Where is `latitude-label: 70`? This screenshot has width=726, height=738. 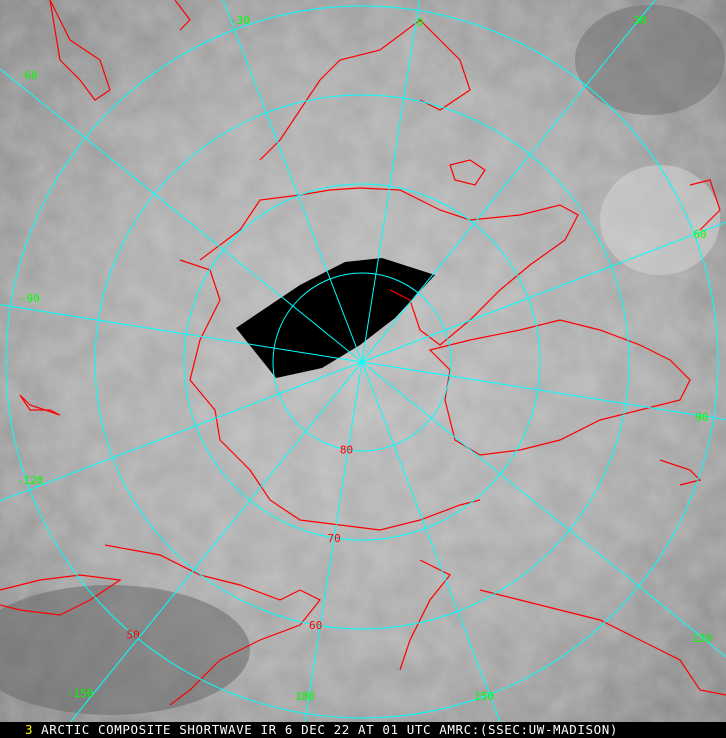
latitude-label: 70 is located at coordinates (334, 538).